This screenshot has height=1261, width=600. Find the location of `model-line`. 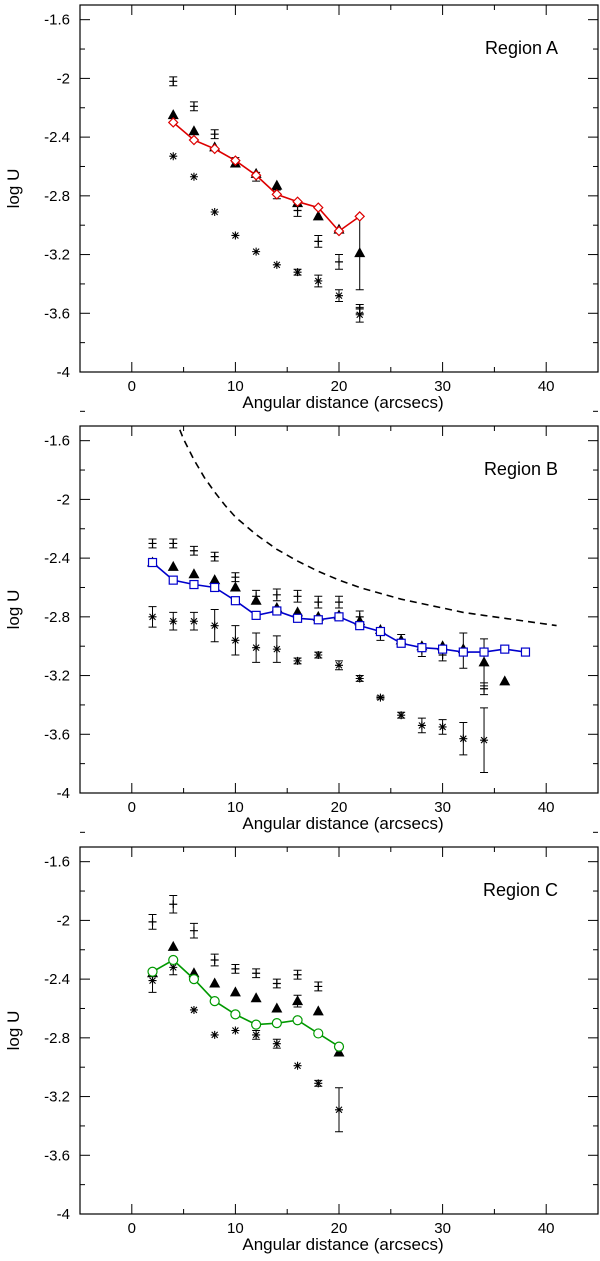

model-line is located at coordinates (246, 1003).